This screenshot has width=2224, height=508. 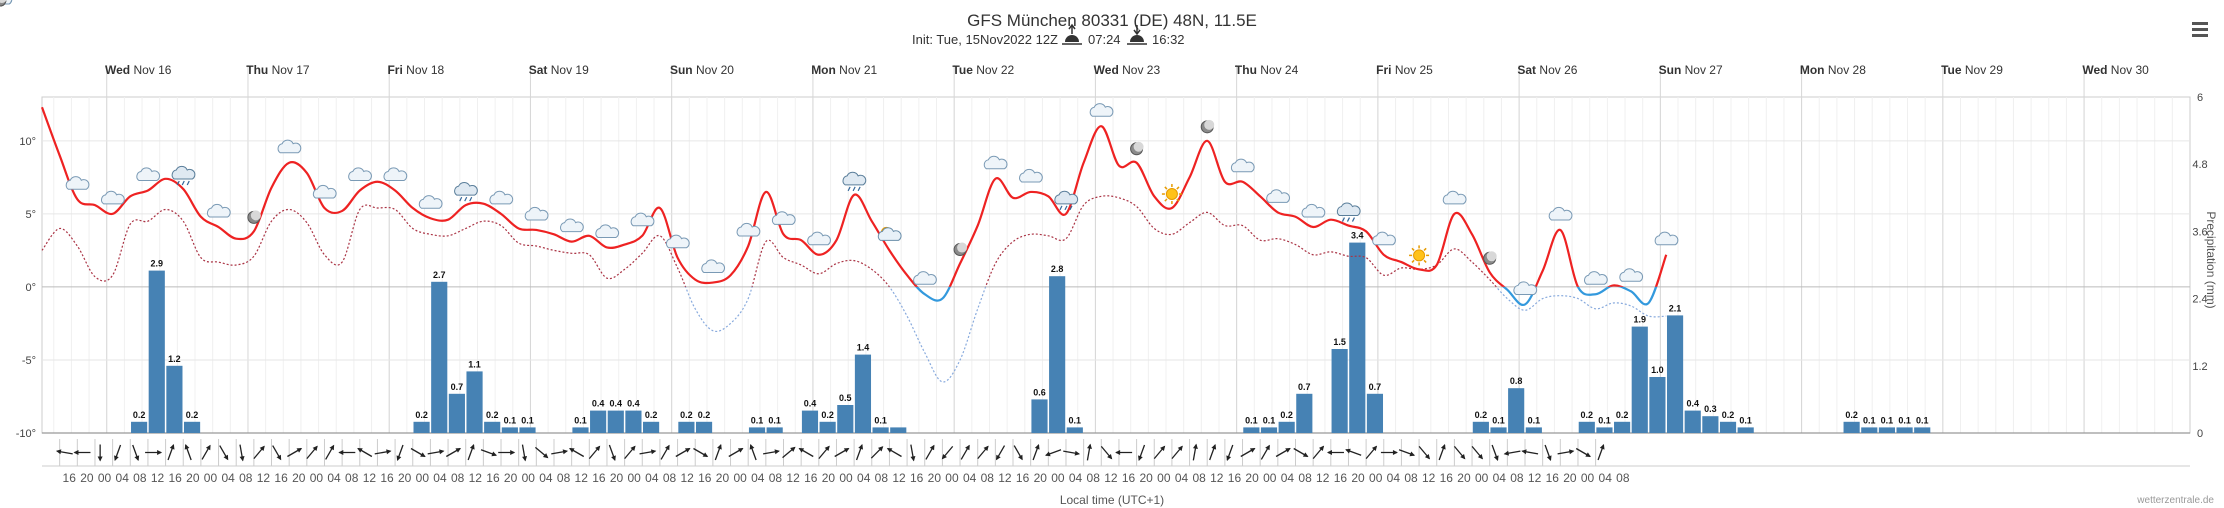 What do you see at coordinates (1547, 70) in the screenshot?
I see `day-label: Sat Nov 26` at bounding box center [1547, 70].